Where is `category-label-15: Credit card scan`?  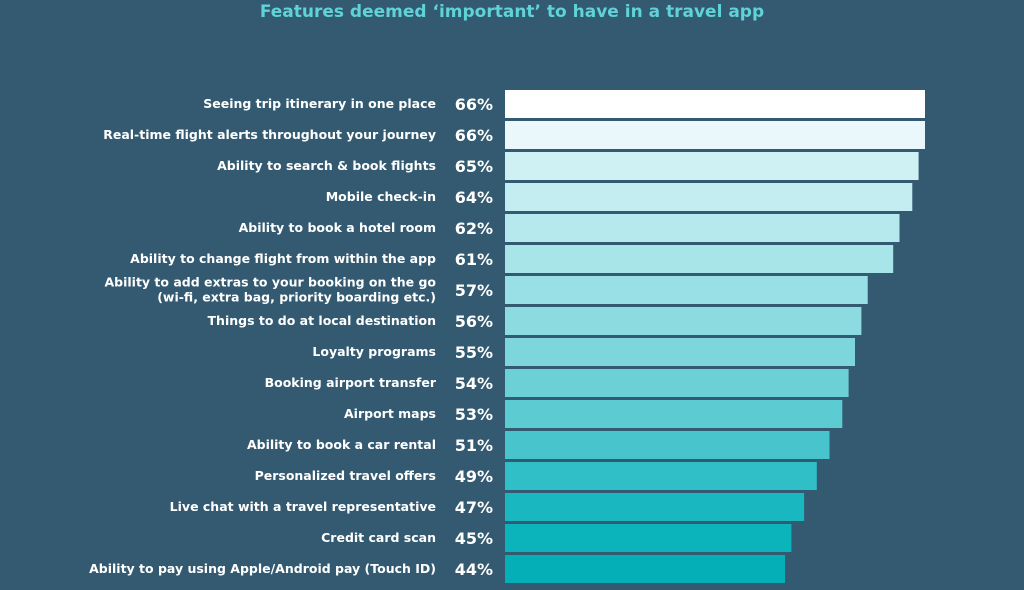
category-label-15: Credit card scan is located at coordinates (378, 537).